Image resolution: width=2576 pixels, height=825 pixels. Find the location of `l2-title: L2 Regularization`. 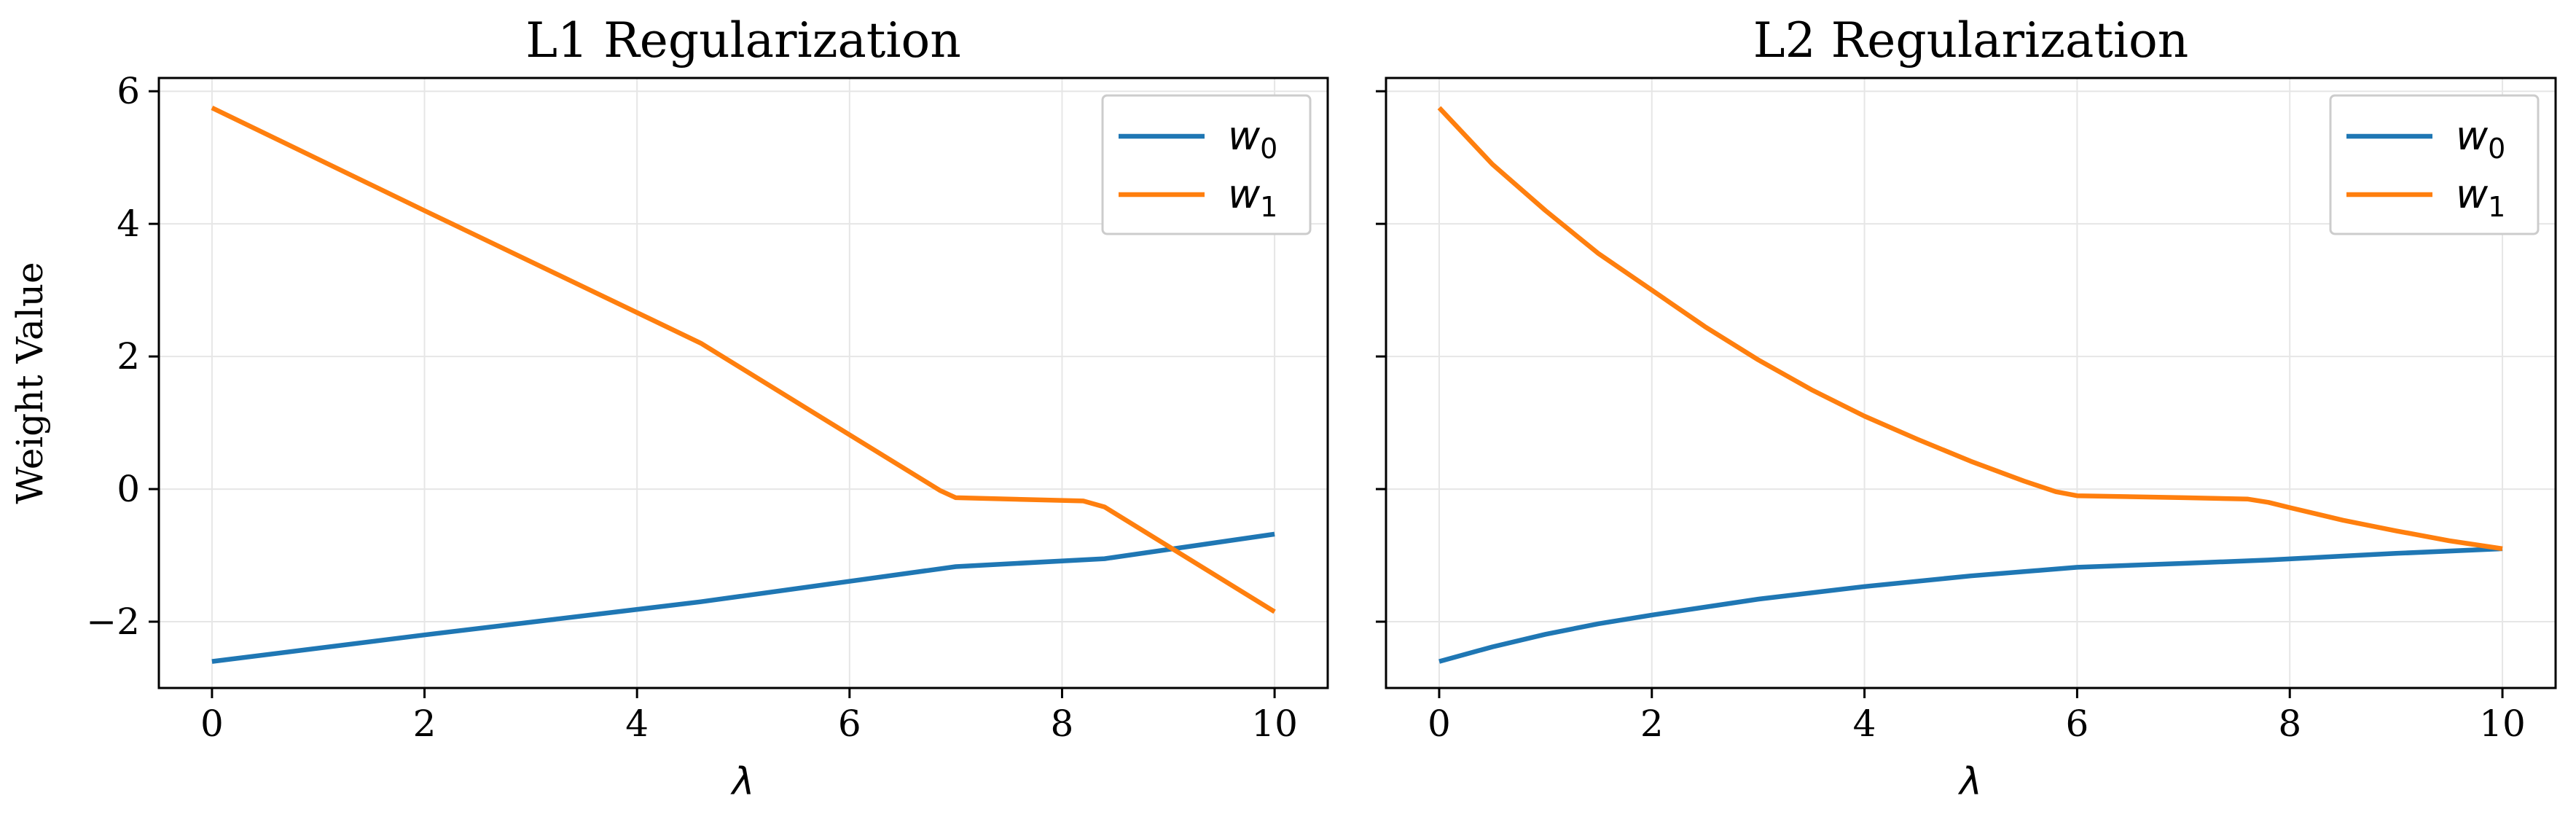

l2-title: L2 Regularization is located at coordinates (1970, 40).